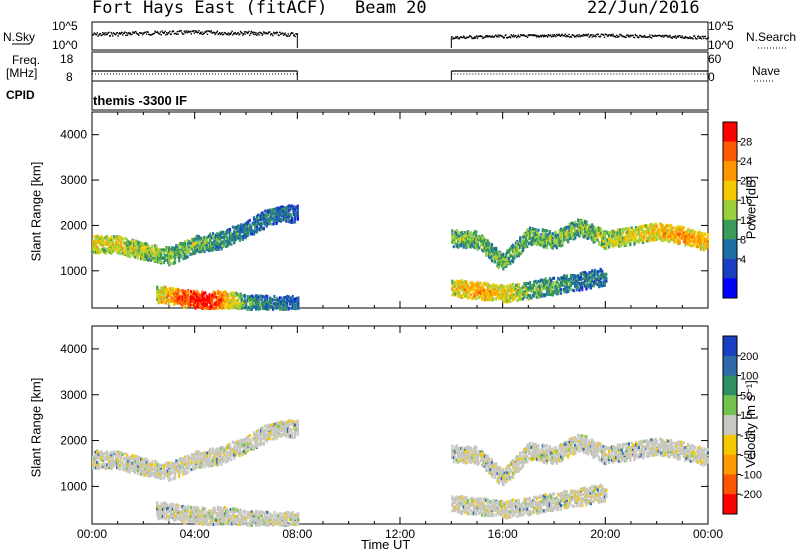  What do you see at coordinates (721, 26) in the screenshot?
I see `noise-tick-right-top: 10^5` at bounding box center [721, 26].